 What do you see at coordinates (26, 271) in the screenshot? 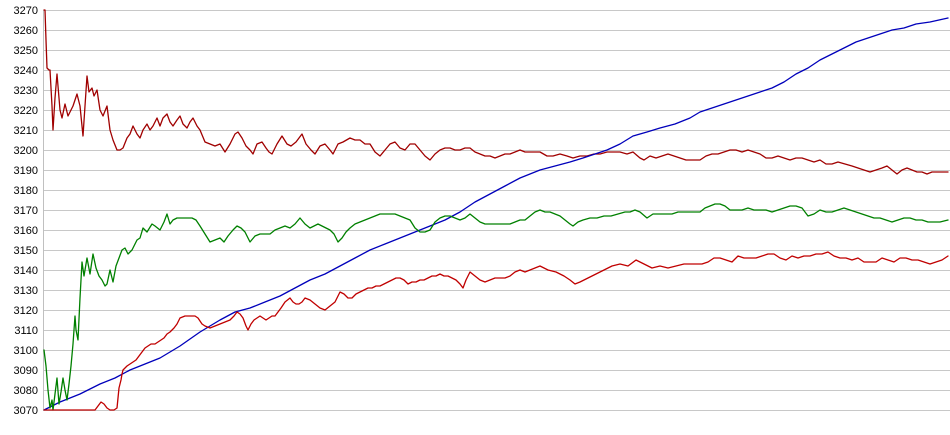
I see `y-axis-tick-label: 3140` at bounding box center [26, 271].